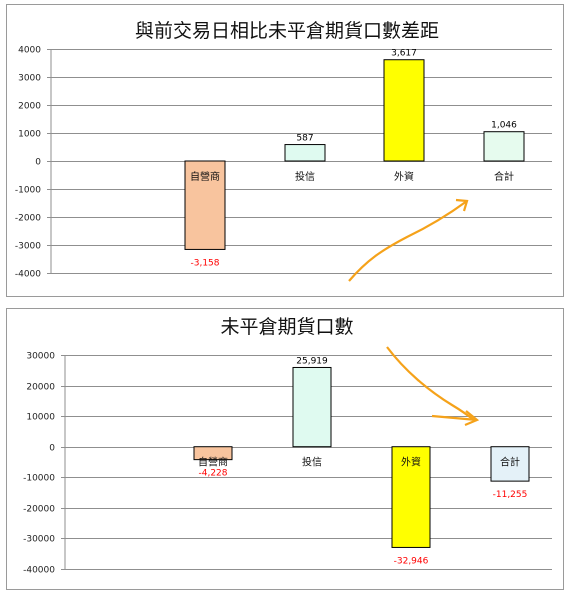 The image size is (572, 599). Describe the element at coordinates (28, 163) in the screenshot. I see `y-axis-tick-labels: 4000 3000 2000 1000 0 -1000 -2000 -3000 -4000` at that location.